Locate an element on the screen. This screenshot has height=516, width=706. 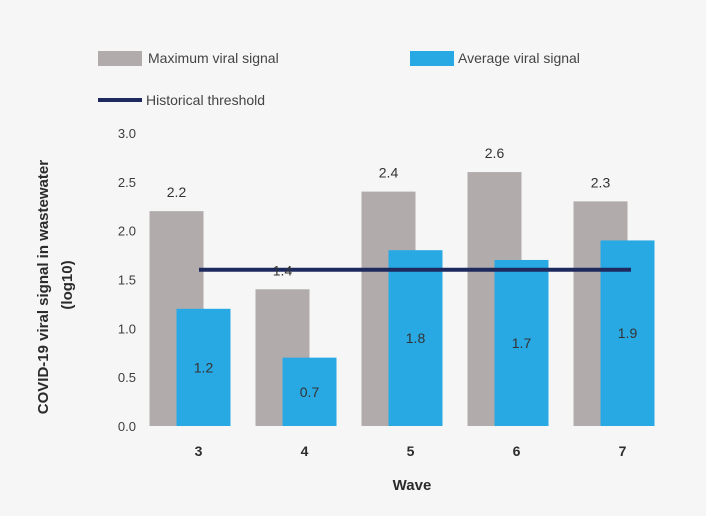
data-label-average: 1.9 is located at coordinates (628, 333).